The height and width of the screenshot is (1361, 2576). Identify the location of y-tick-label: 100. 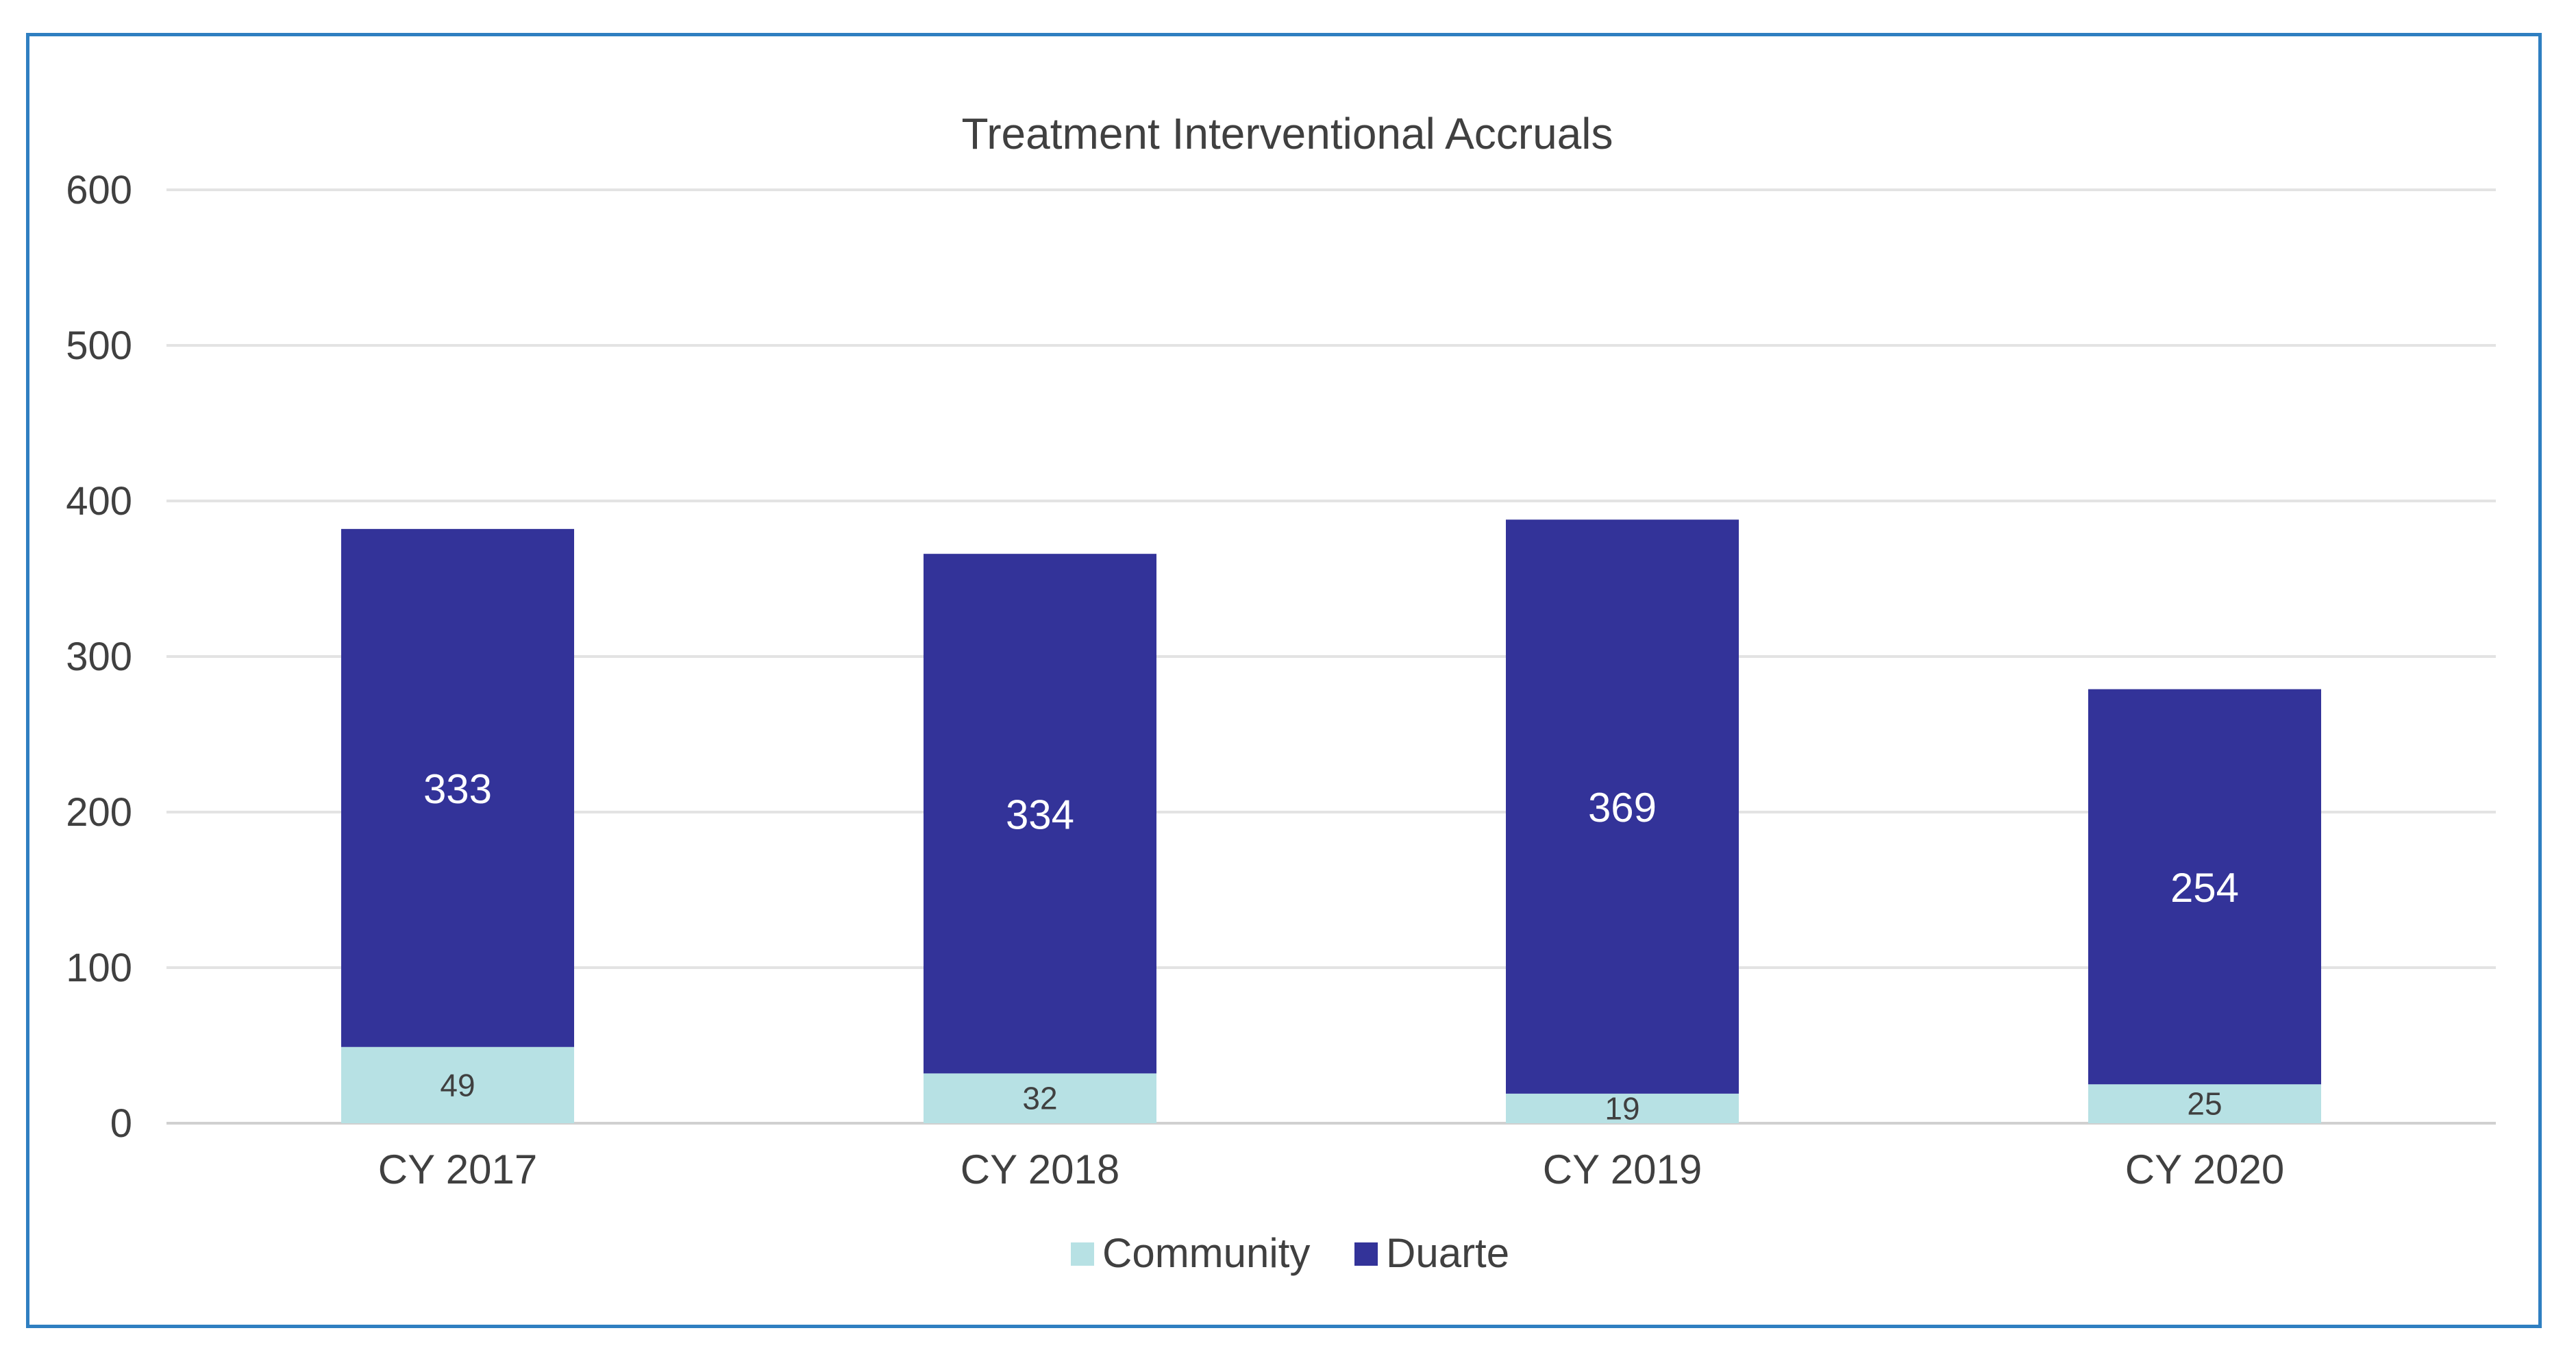
(99, 968).